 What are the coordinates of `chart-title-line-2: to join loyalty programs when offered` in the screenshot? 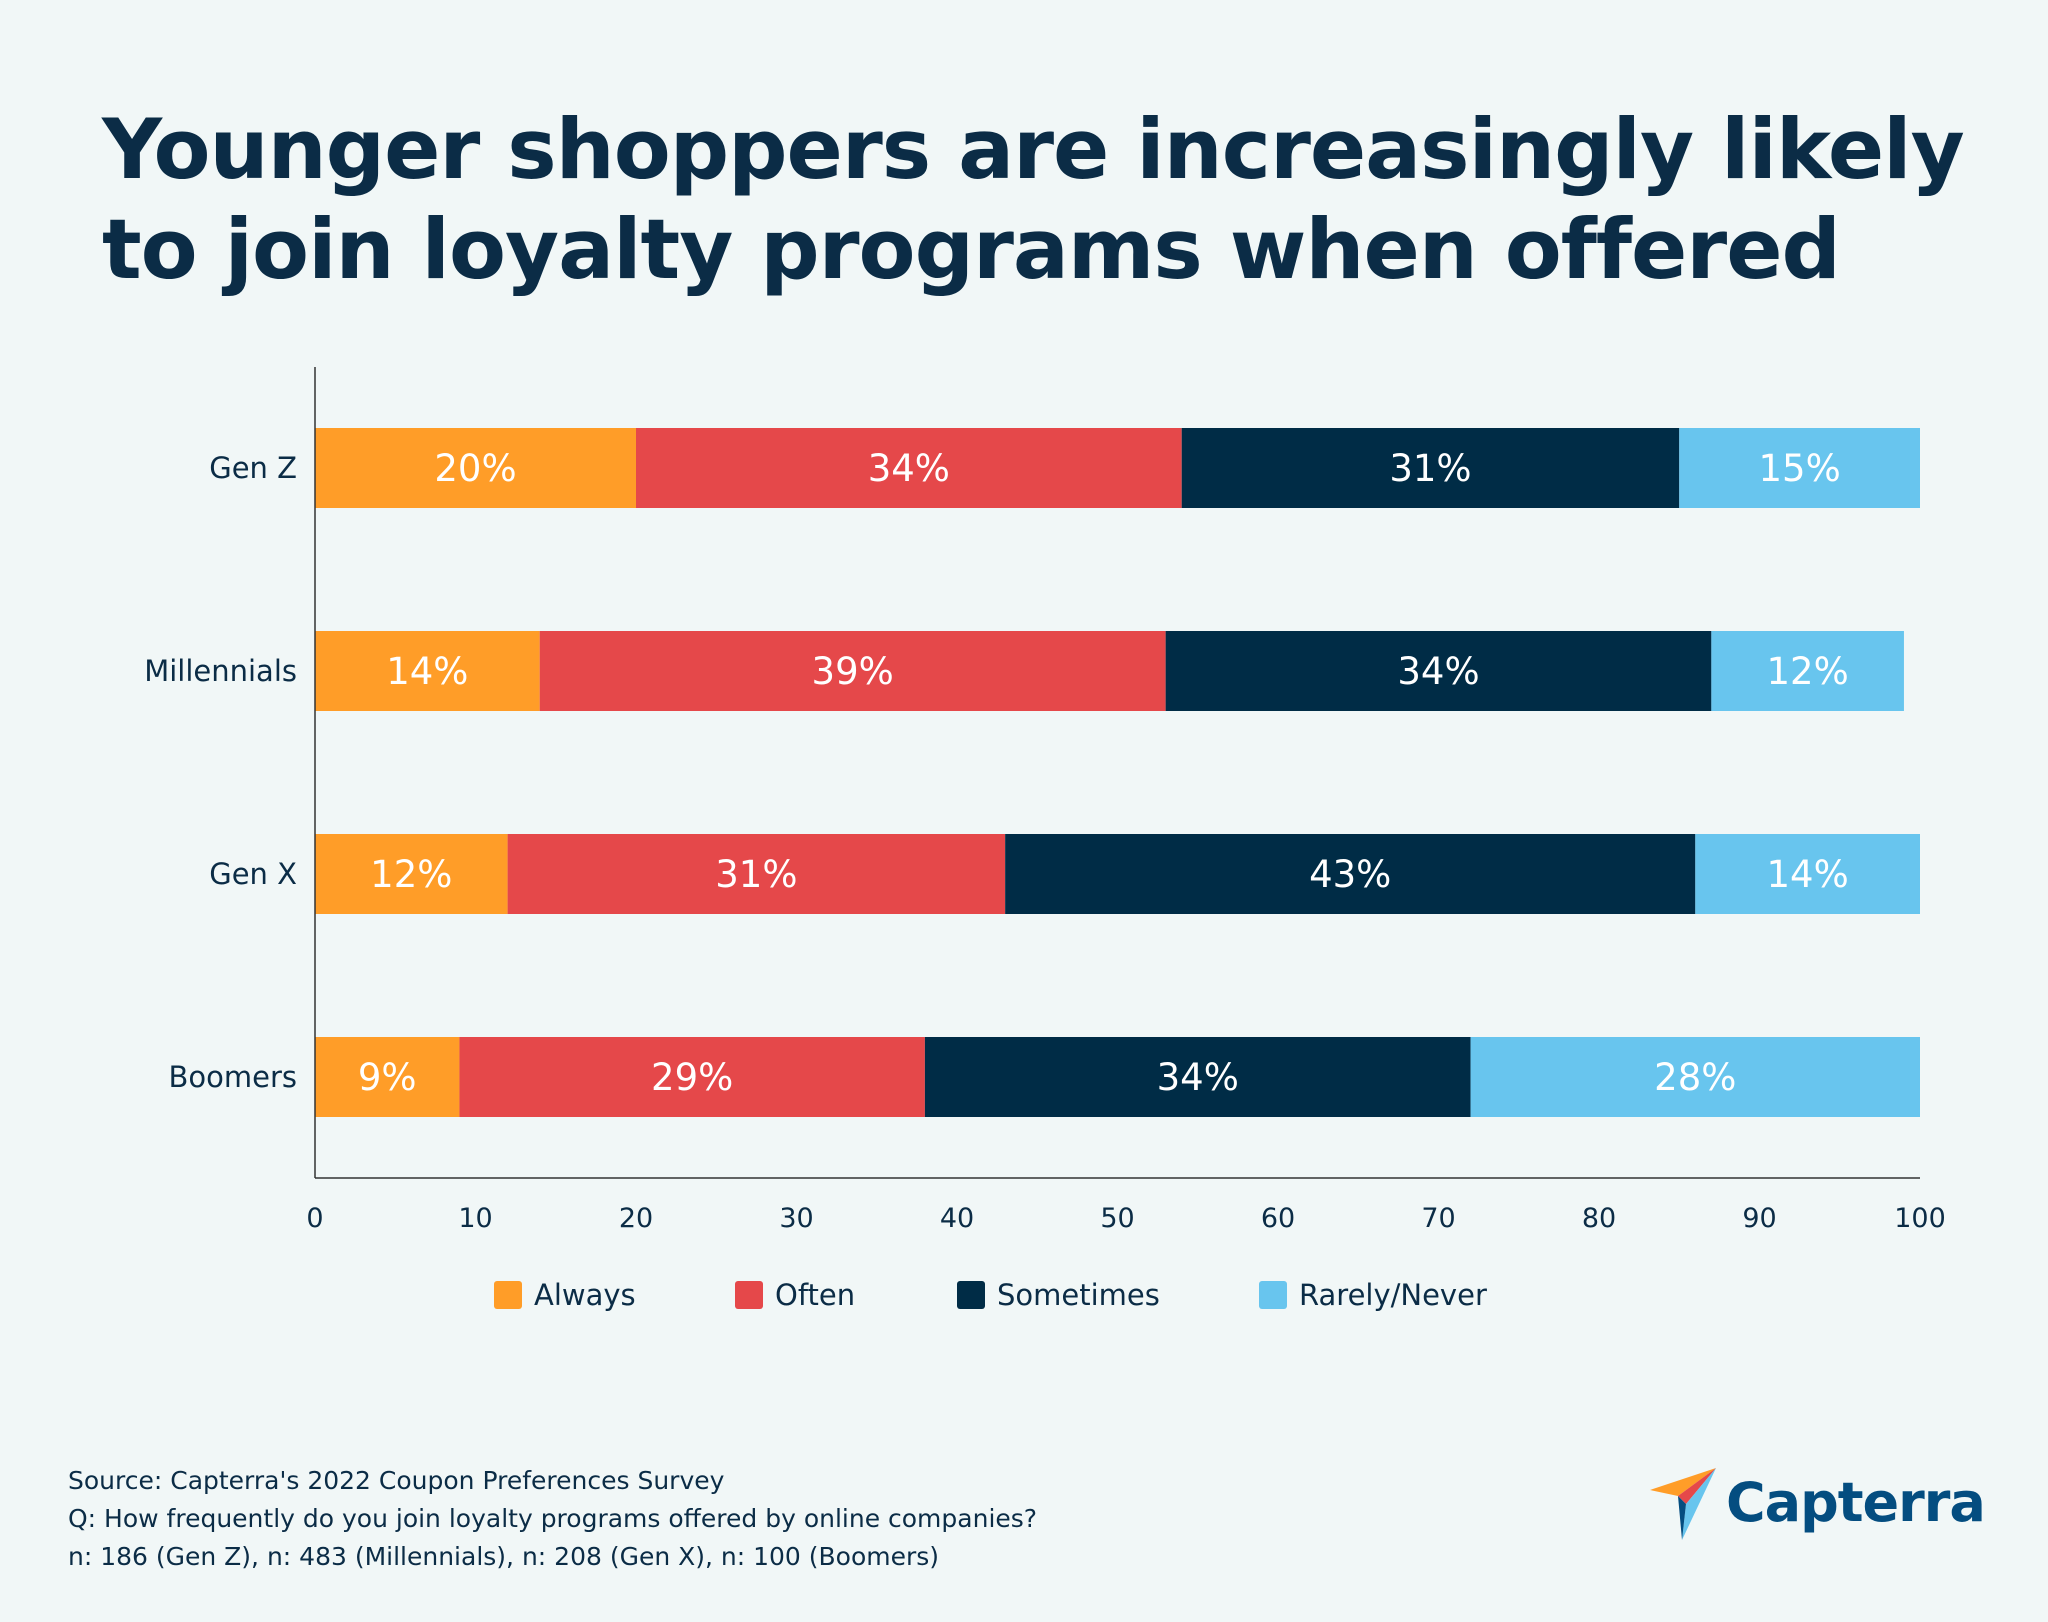 It's located at (971, 249).